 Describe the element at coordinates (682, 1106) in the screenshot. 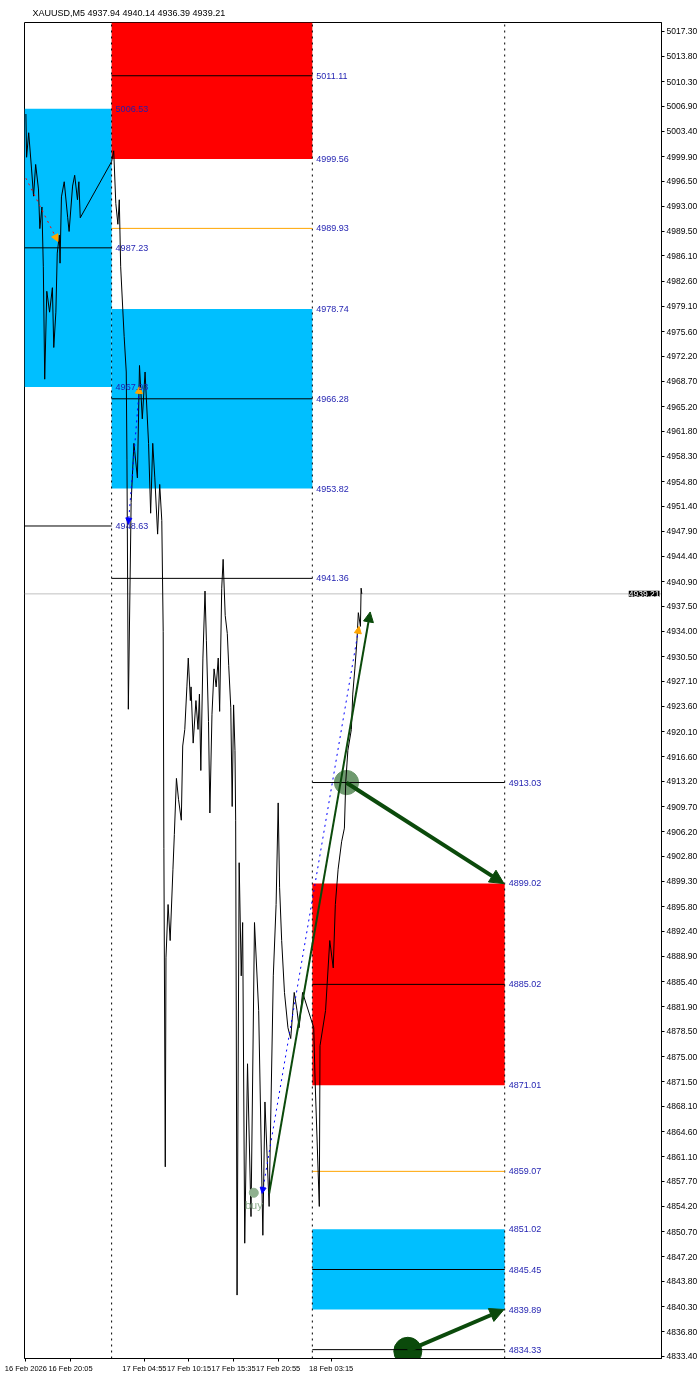

I see `y-tick-label: 4868.10` at that location.